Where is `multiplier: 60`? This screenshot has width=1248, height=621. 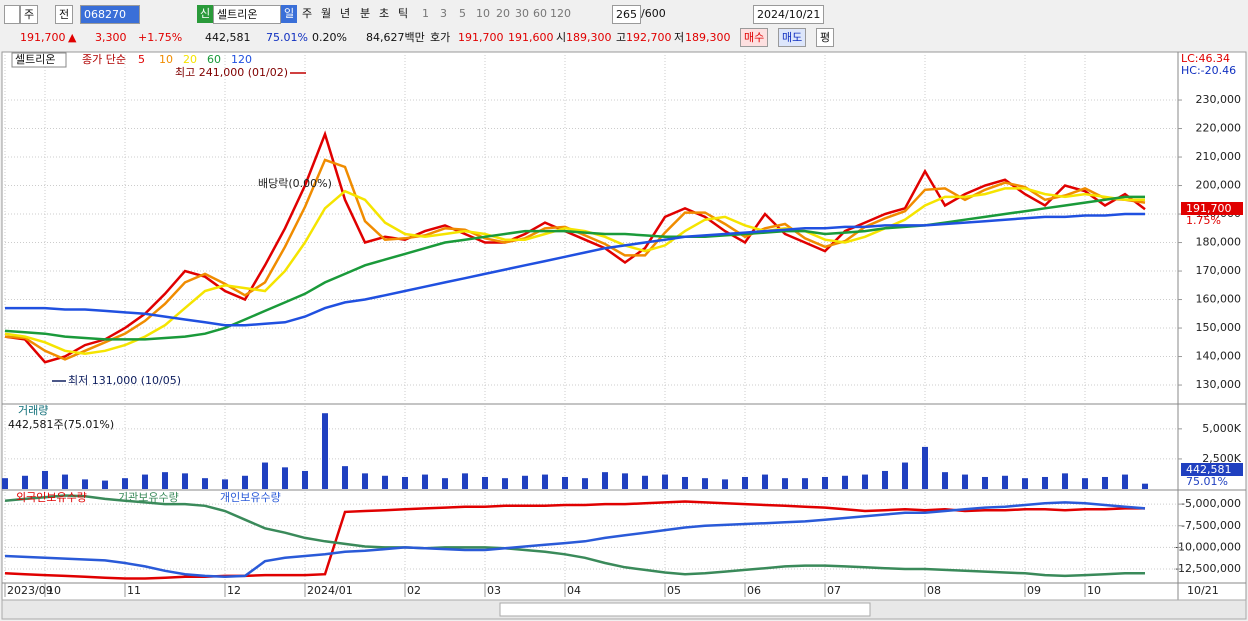 multiplier: 60 is located at coordinates (540, 13).